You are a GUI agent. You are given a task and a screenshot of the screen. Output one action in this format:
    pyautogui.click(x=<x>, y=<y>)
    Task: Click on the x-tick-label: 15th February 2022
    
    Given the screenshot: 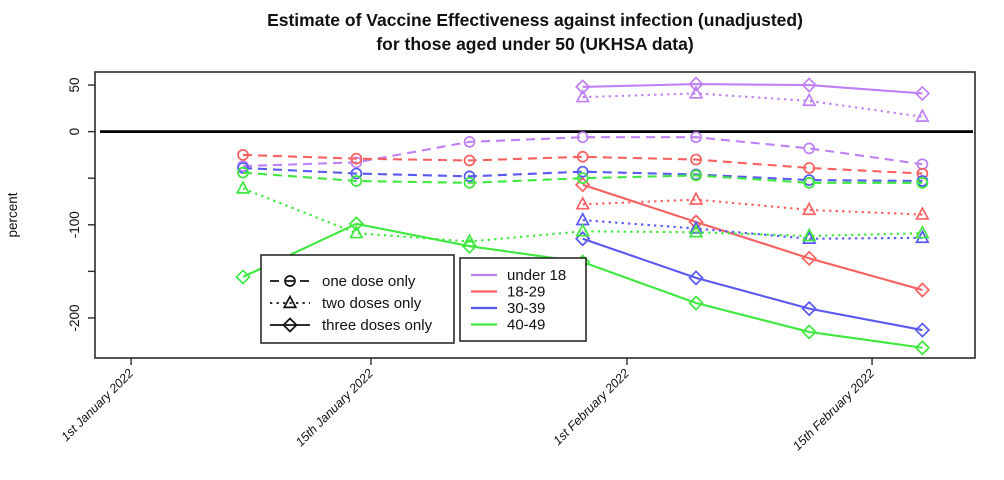 What is the action you would take?
    pyautogui.click(x=833, y=409)
    